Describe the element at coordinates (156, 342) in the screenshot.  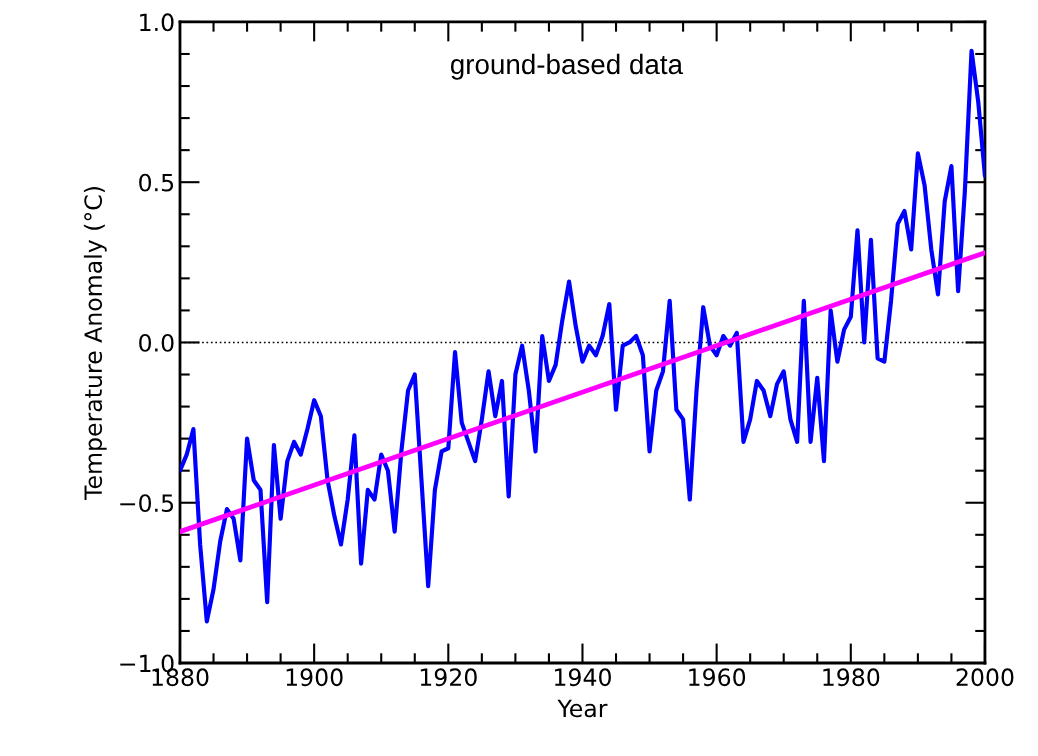
I see `y-tick-label: 0.0` at that location.